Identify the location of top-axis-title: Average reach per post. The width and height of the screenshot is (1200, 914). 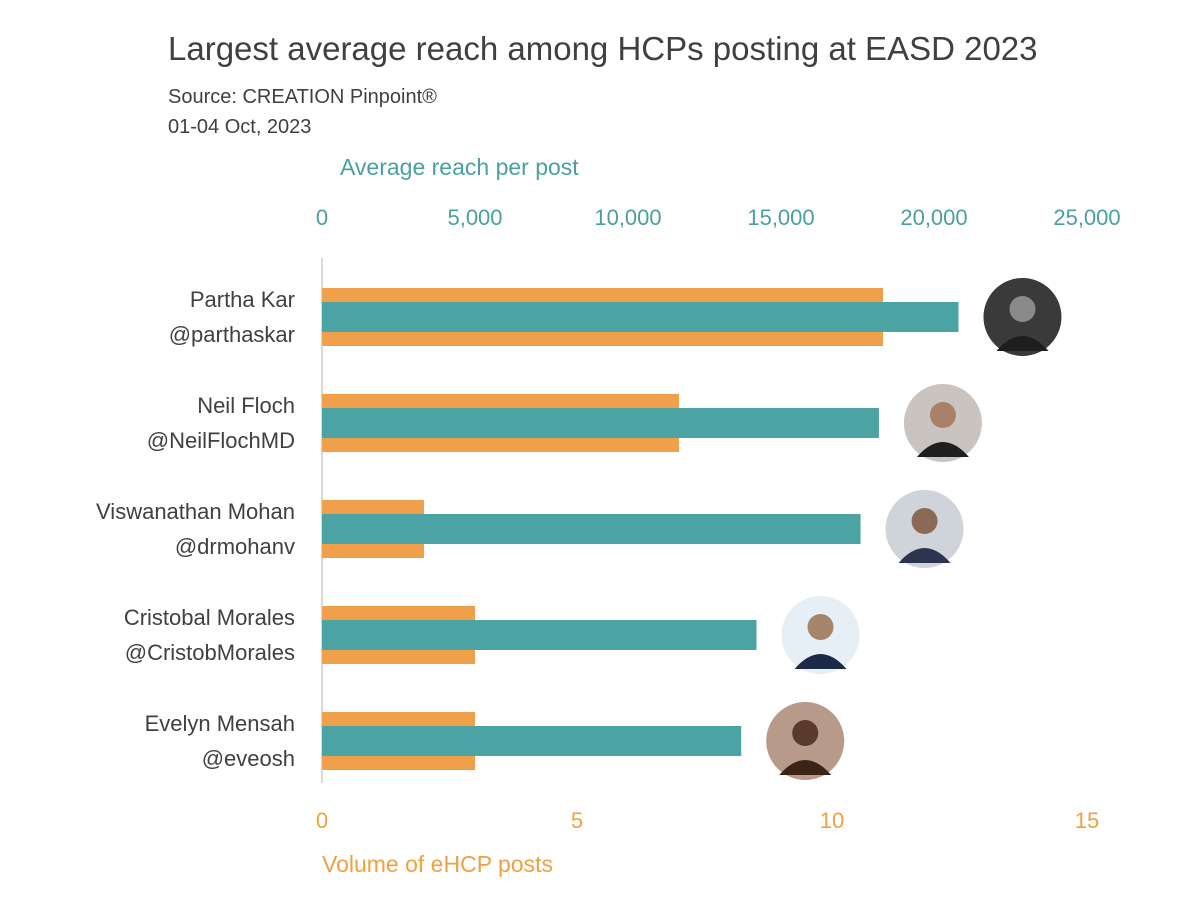
(459, 167).